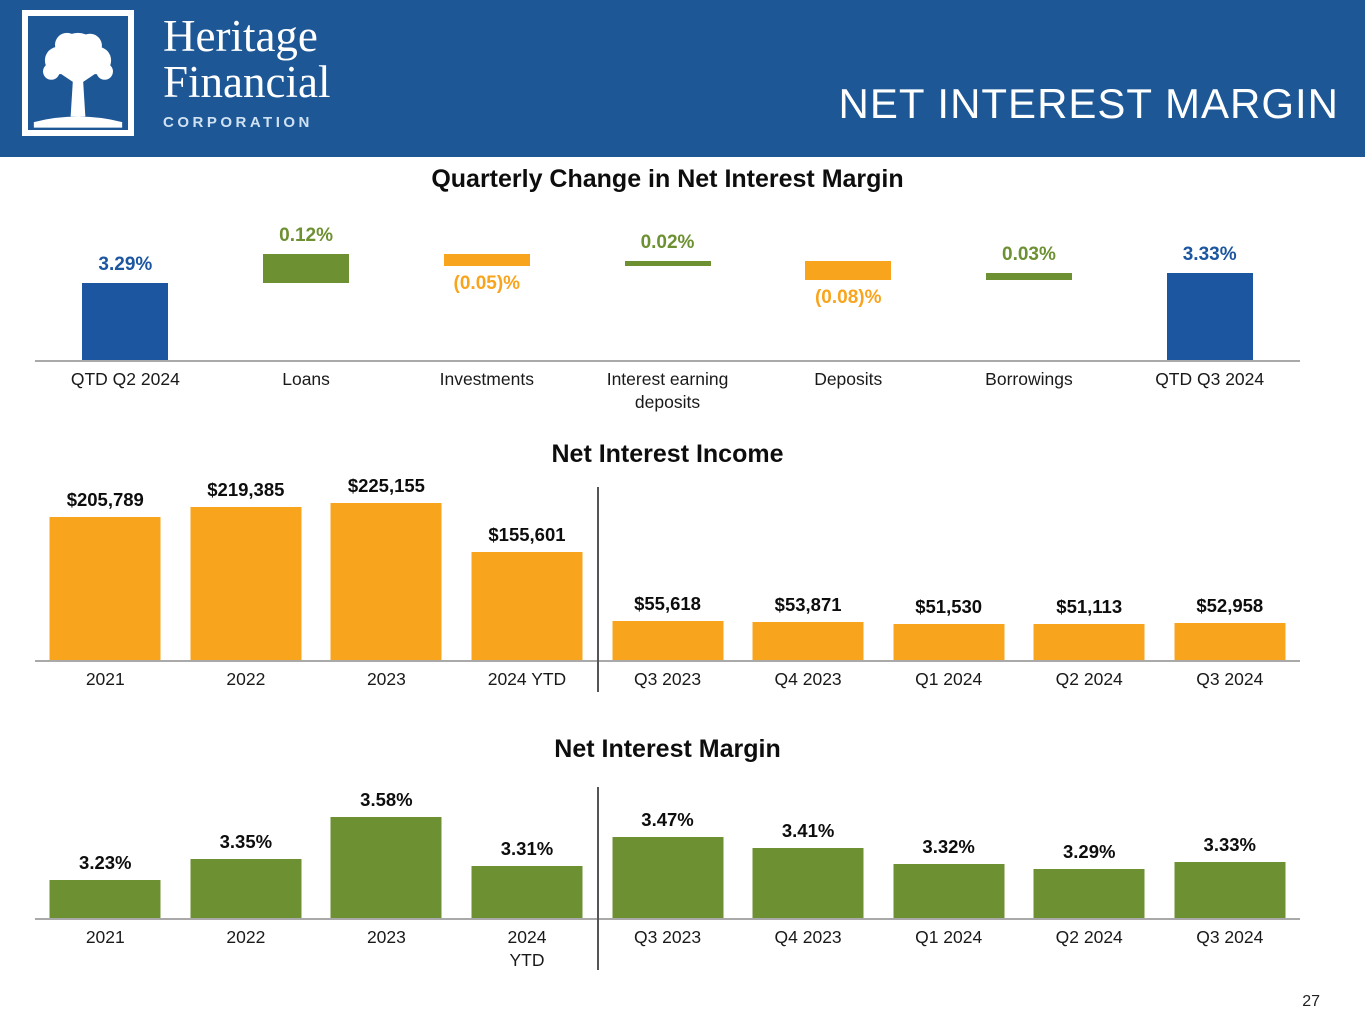 This screenshot has height=1024, width=1365. What do you see at coordinates (240, 36) in the screenshot?
I see `brand-name-line1: Heritage` at bounding box center [240, 36].